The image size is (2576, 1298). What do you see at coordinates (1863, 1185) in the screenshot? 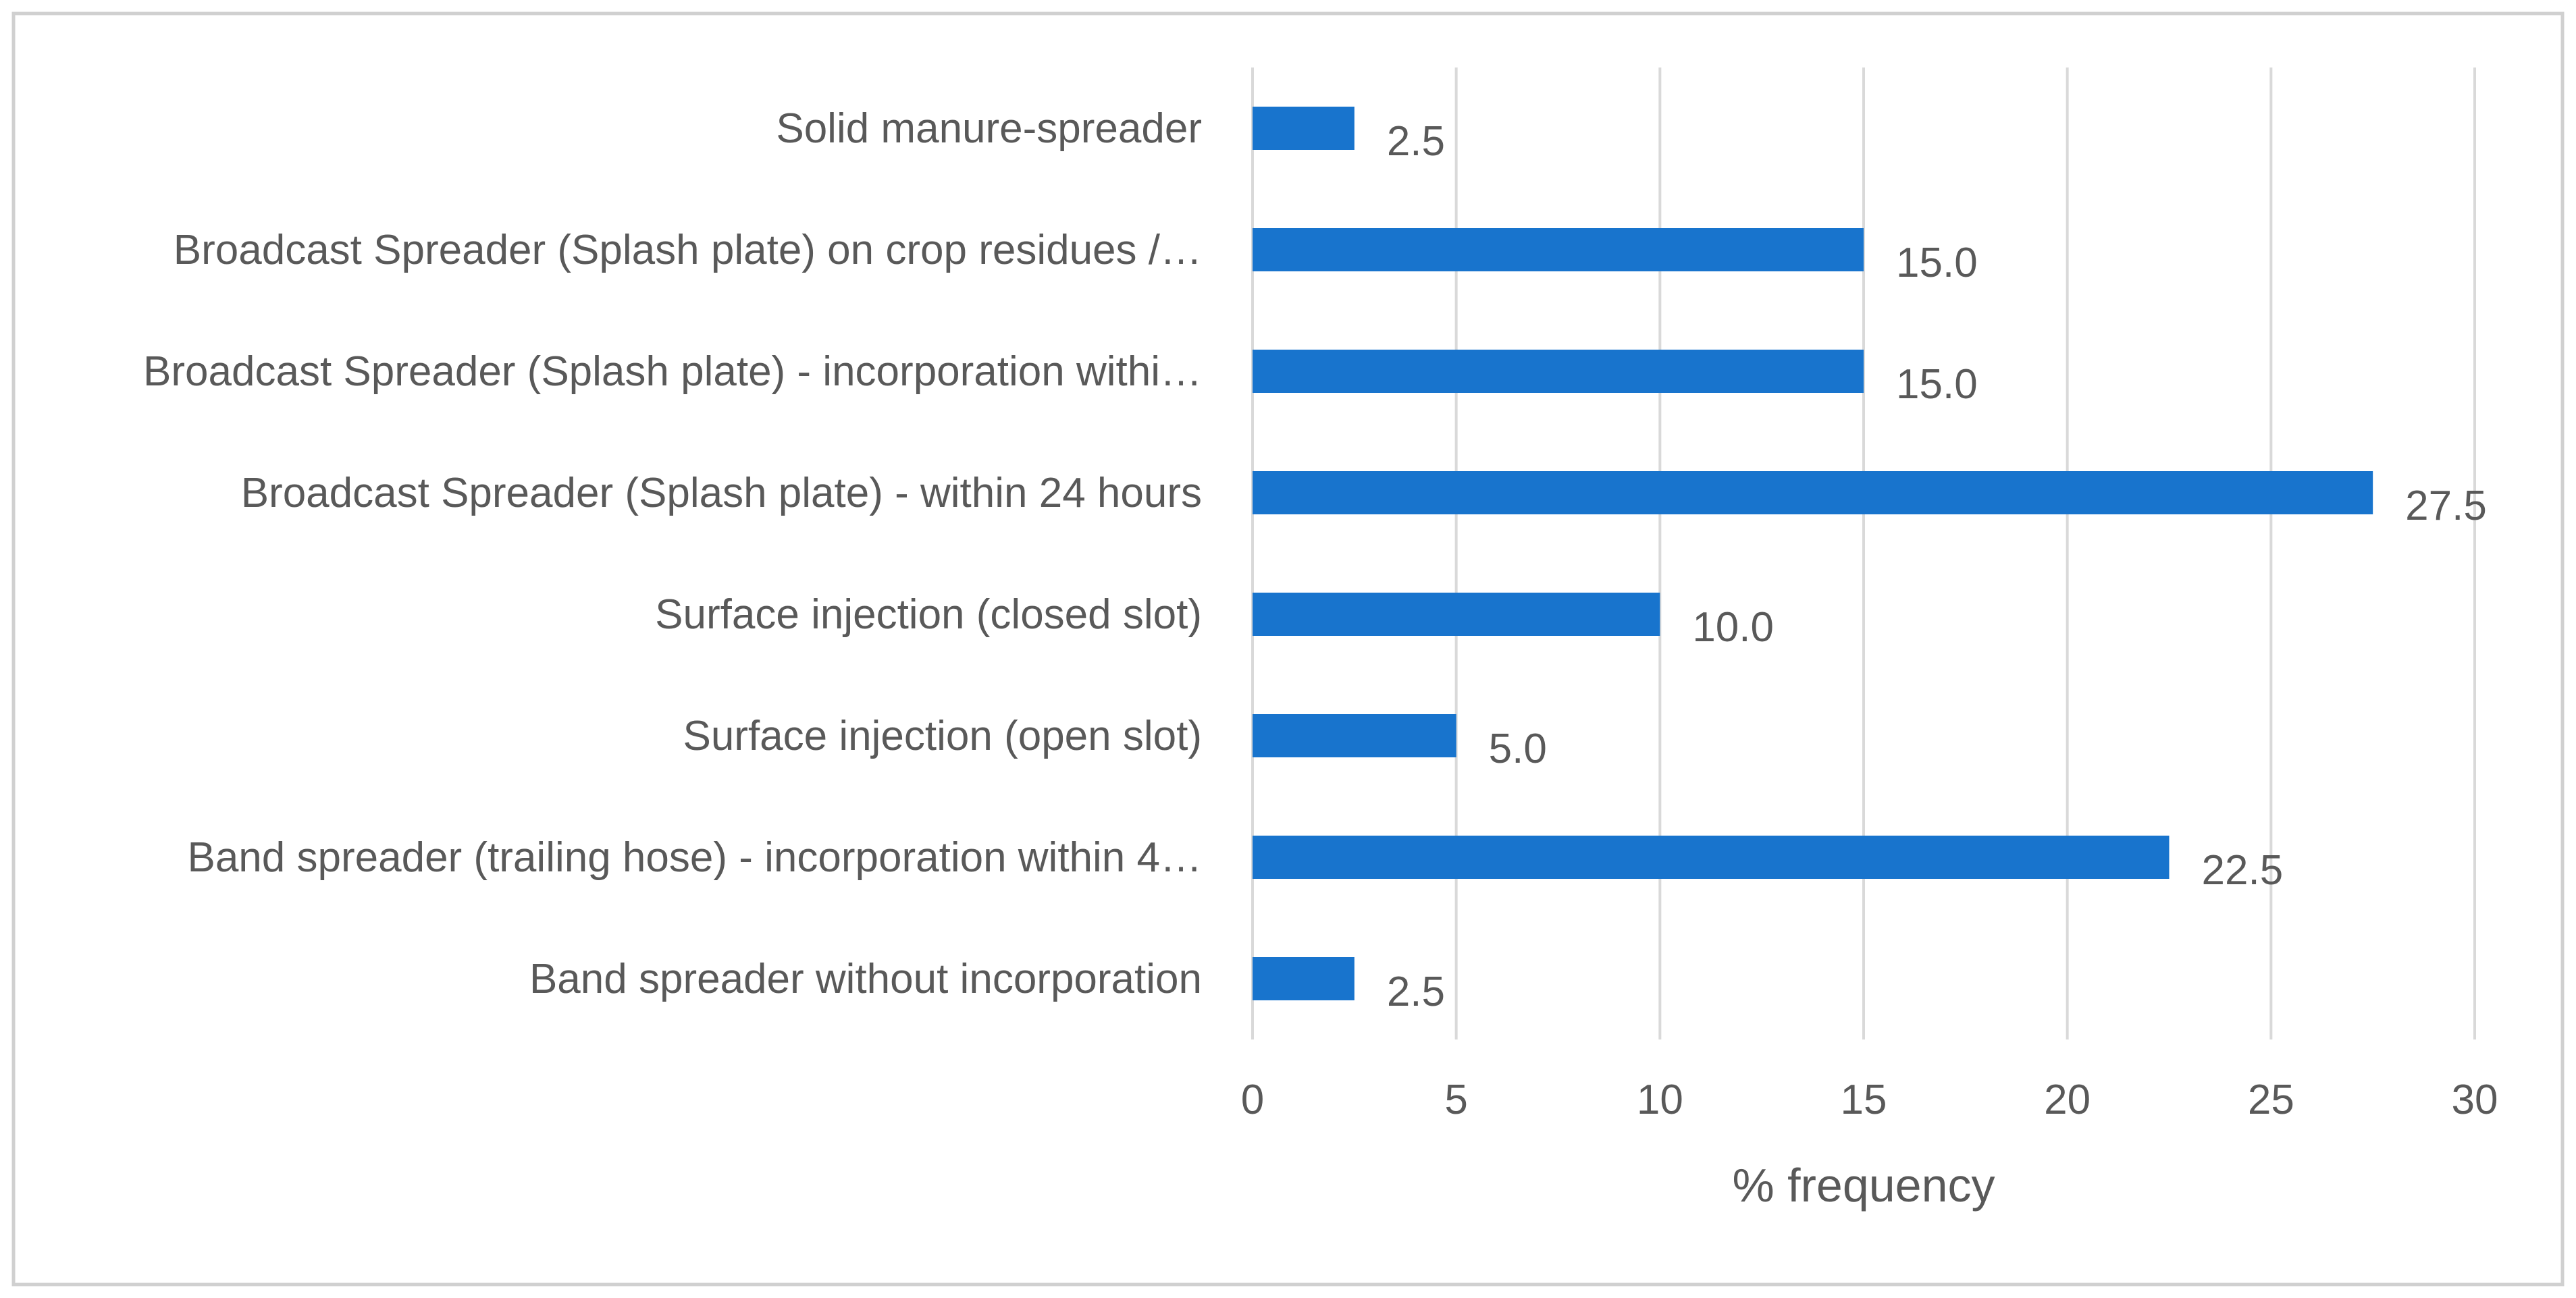
I see `x-axis-title: % frequency` at bounding box center [1863, 1185].